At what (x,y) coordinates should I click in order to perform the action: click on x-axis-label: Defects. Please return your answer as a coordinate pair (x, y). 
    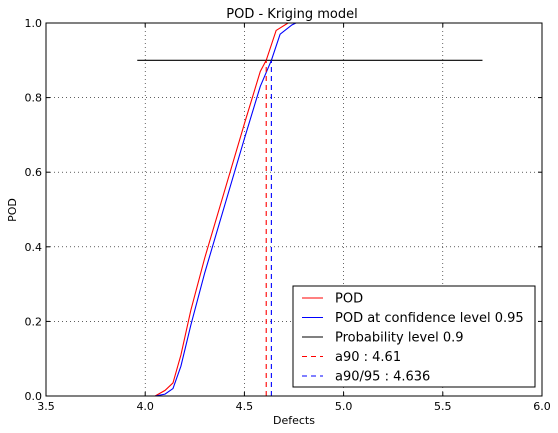
    Looking at the image, I should click on (294, 420).